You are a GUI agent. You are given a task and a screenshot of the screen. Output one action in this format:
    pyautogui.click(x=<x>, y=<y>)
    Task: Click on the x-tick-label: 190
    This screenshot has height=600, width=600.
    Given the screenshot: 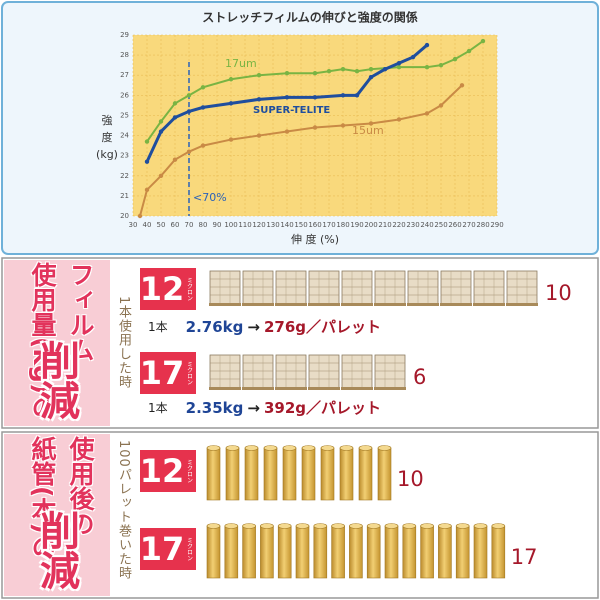 What is the action you would take?
    pyautogui.click(x=356, y=225)
    